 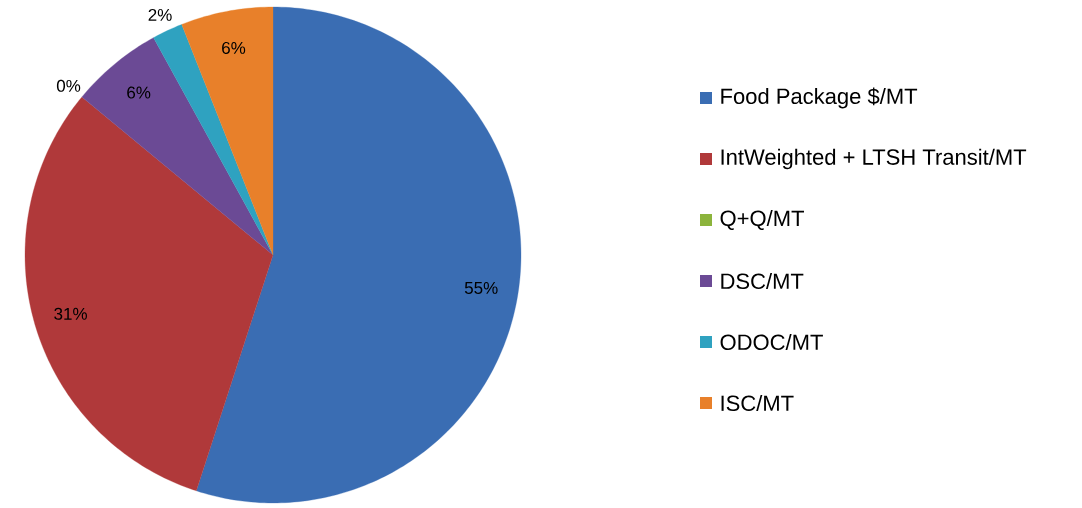 What do you see at coordinates (762, 220) in the screenshot?
I see `legend-label: Q+Q/MT` at bounding box center [762, 220].